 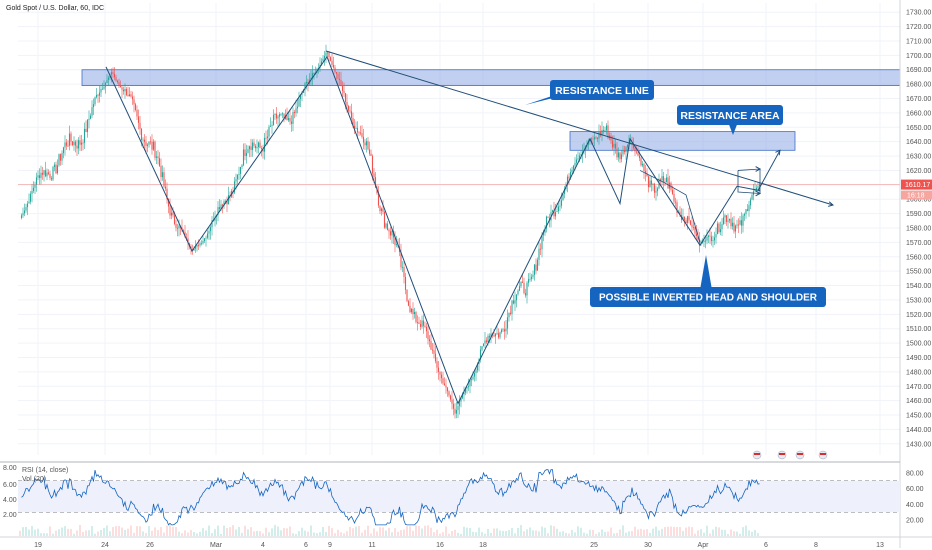 What do you see at coordinates (730, 116) in the screenshot?
I see `resistance-area-callout-text: RESISTANCE AREA` at bounding box center [730, 116].